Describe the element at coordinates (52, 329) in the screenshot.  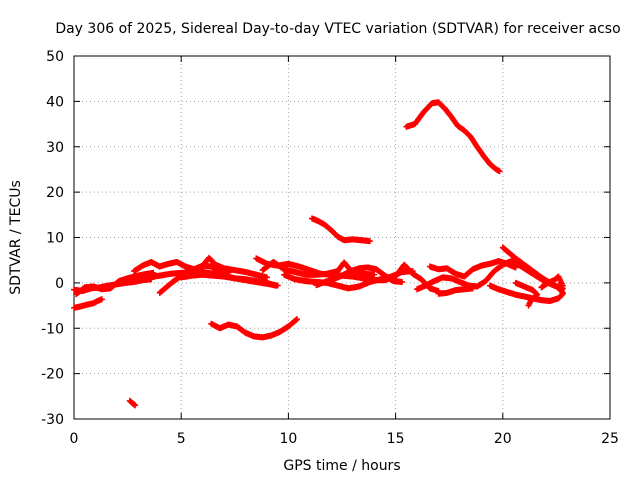
I see `y-tick-label: -10` at that location.